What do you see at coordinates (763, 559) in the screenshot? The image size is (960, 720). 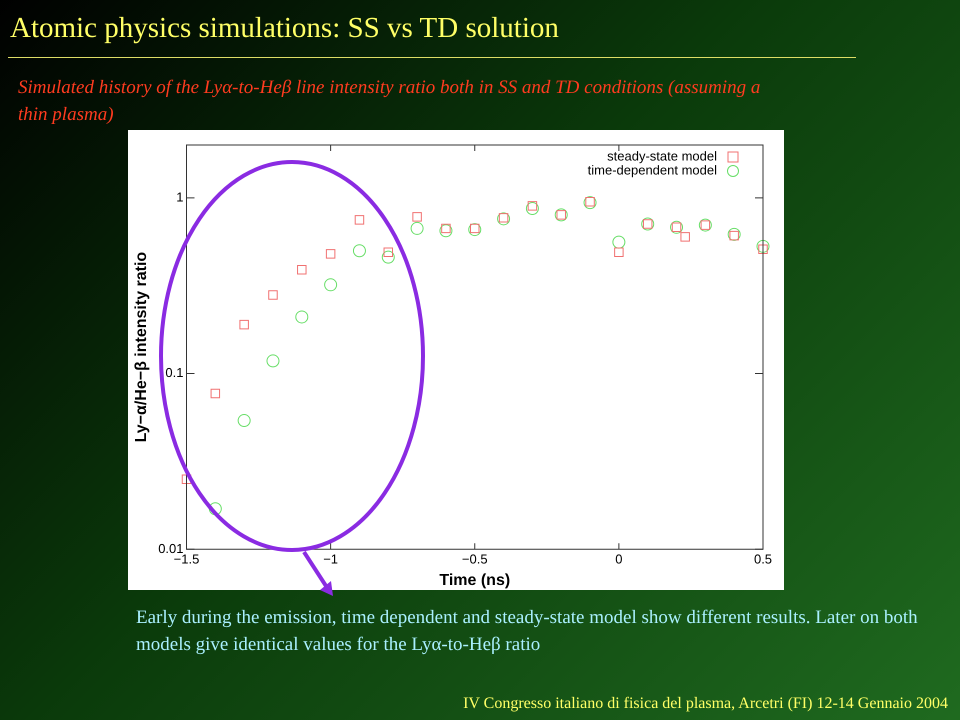 I see `x-tick-label: 0.5` at bounding box center [763, 559].